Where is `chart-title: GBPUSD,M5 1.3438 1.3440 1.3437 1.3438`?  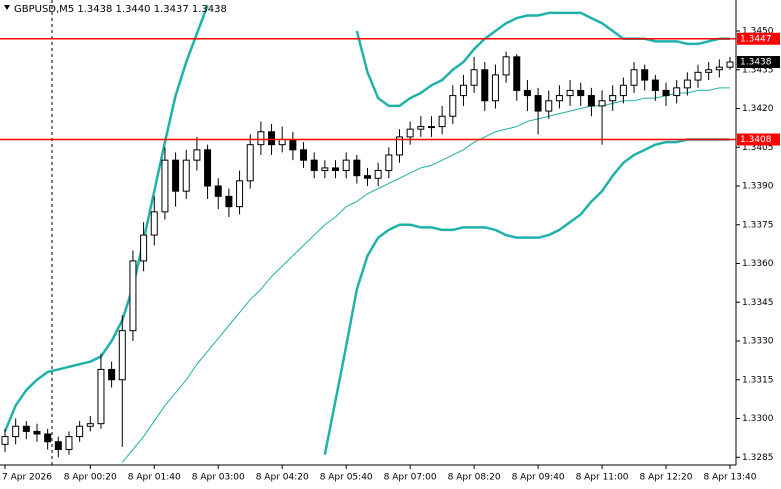 chart-title: GBPUSD,M5 1.3438 1.3440 1.3437 1.3438 is located at coordinates (120, 9).